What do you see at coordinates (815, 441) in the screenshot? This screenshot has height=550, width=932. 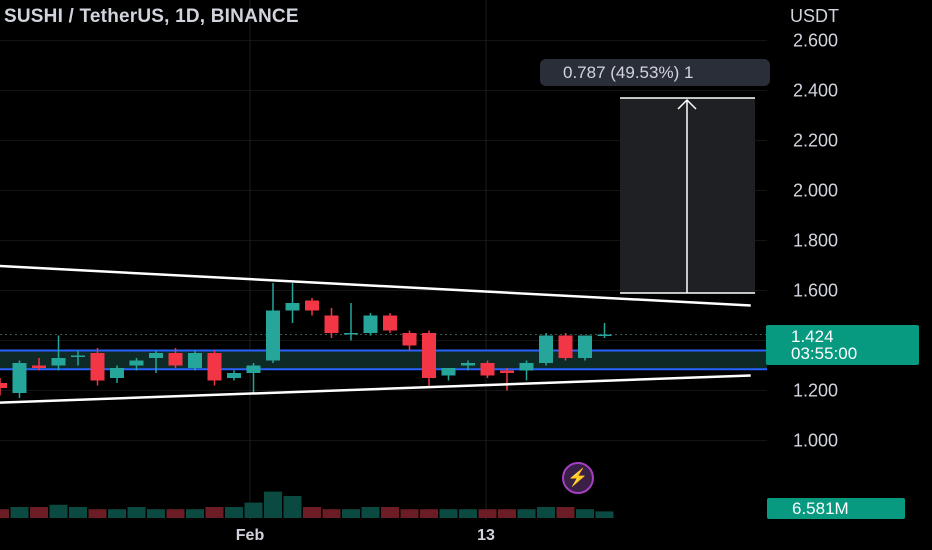 I see `price-tick-label: 1.000` at bounding box center [815, 441].